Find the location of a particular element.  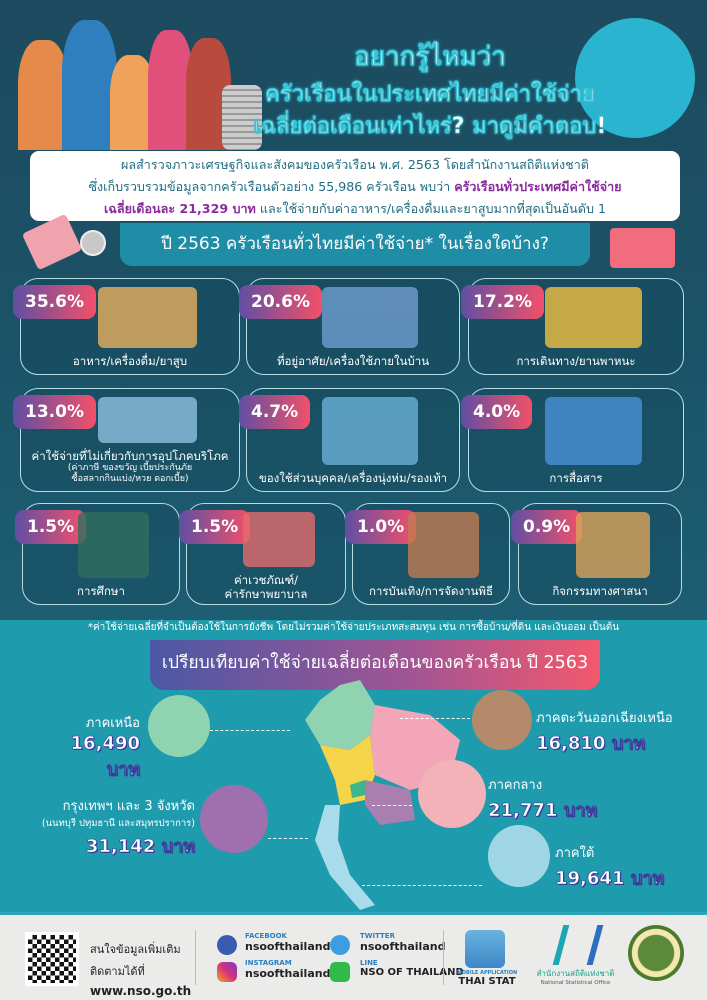

region-central: ภาคกลาง 21,771 บาท is located at coordinates (543, 799).